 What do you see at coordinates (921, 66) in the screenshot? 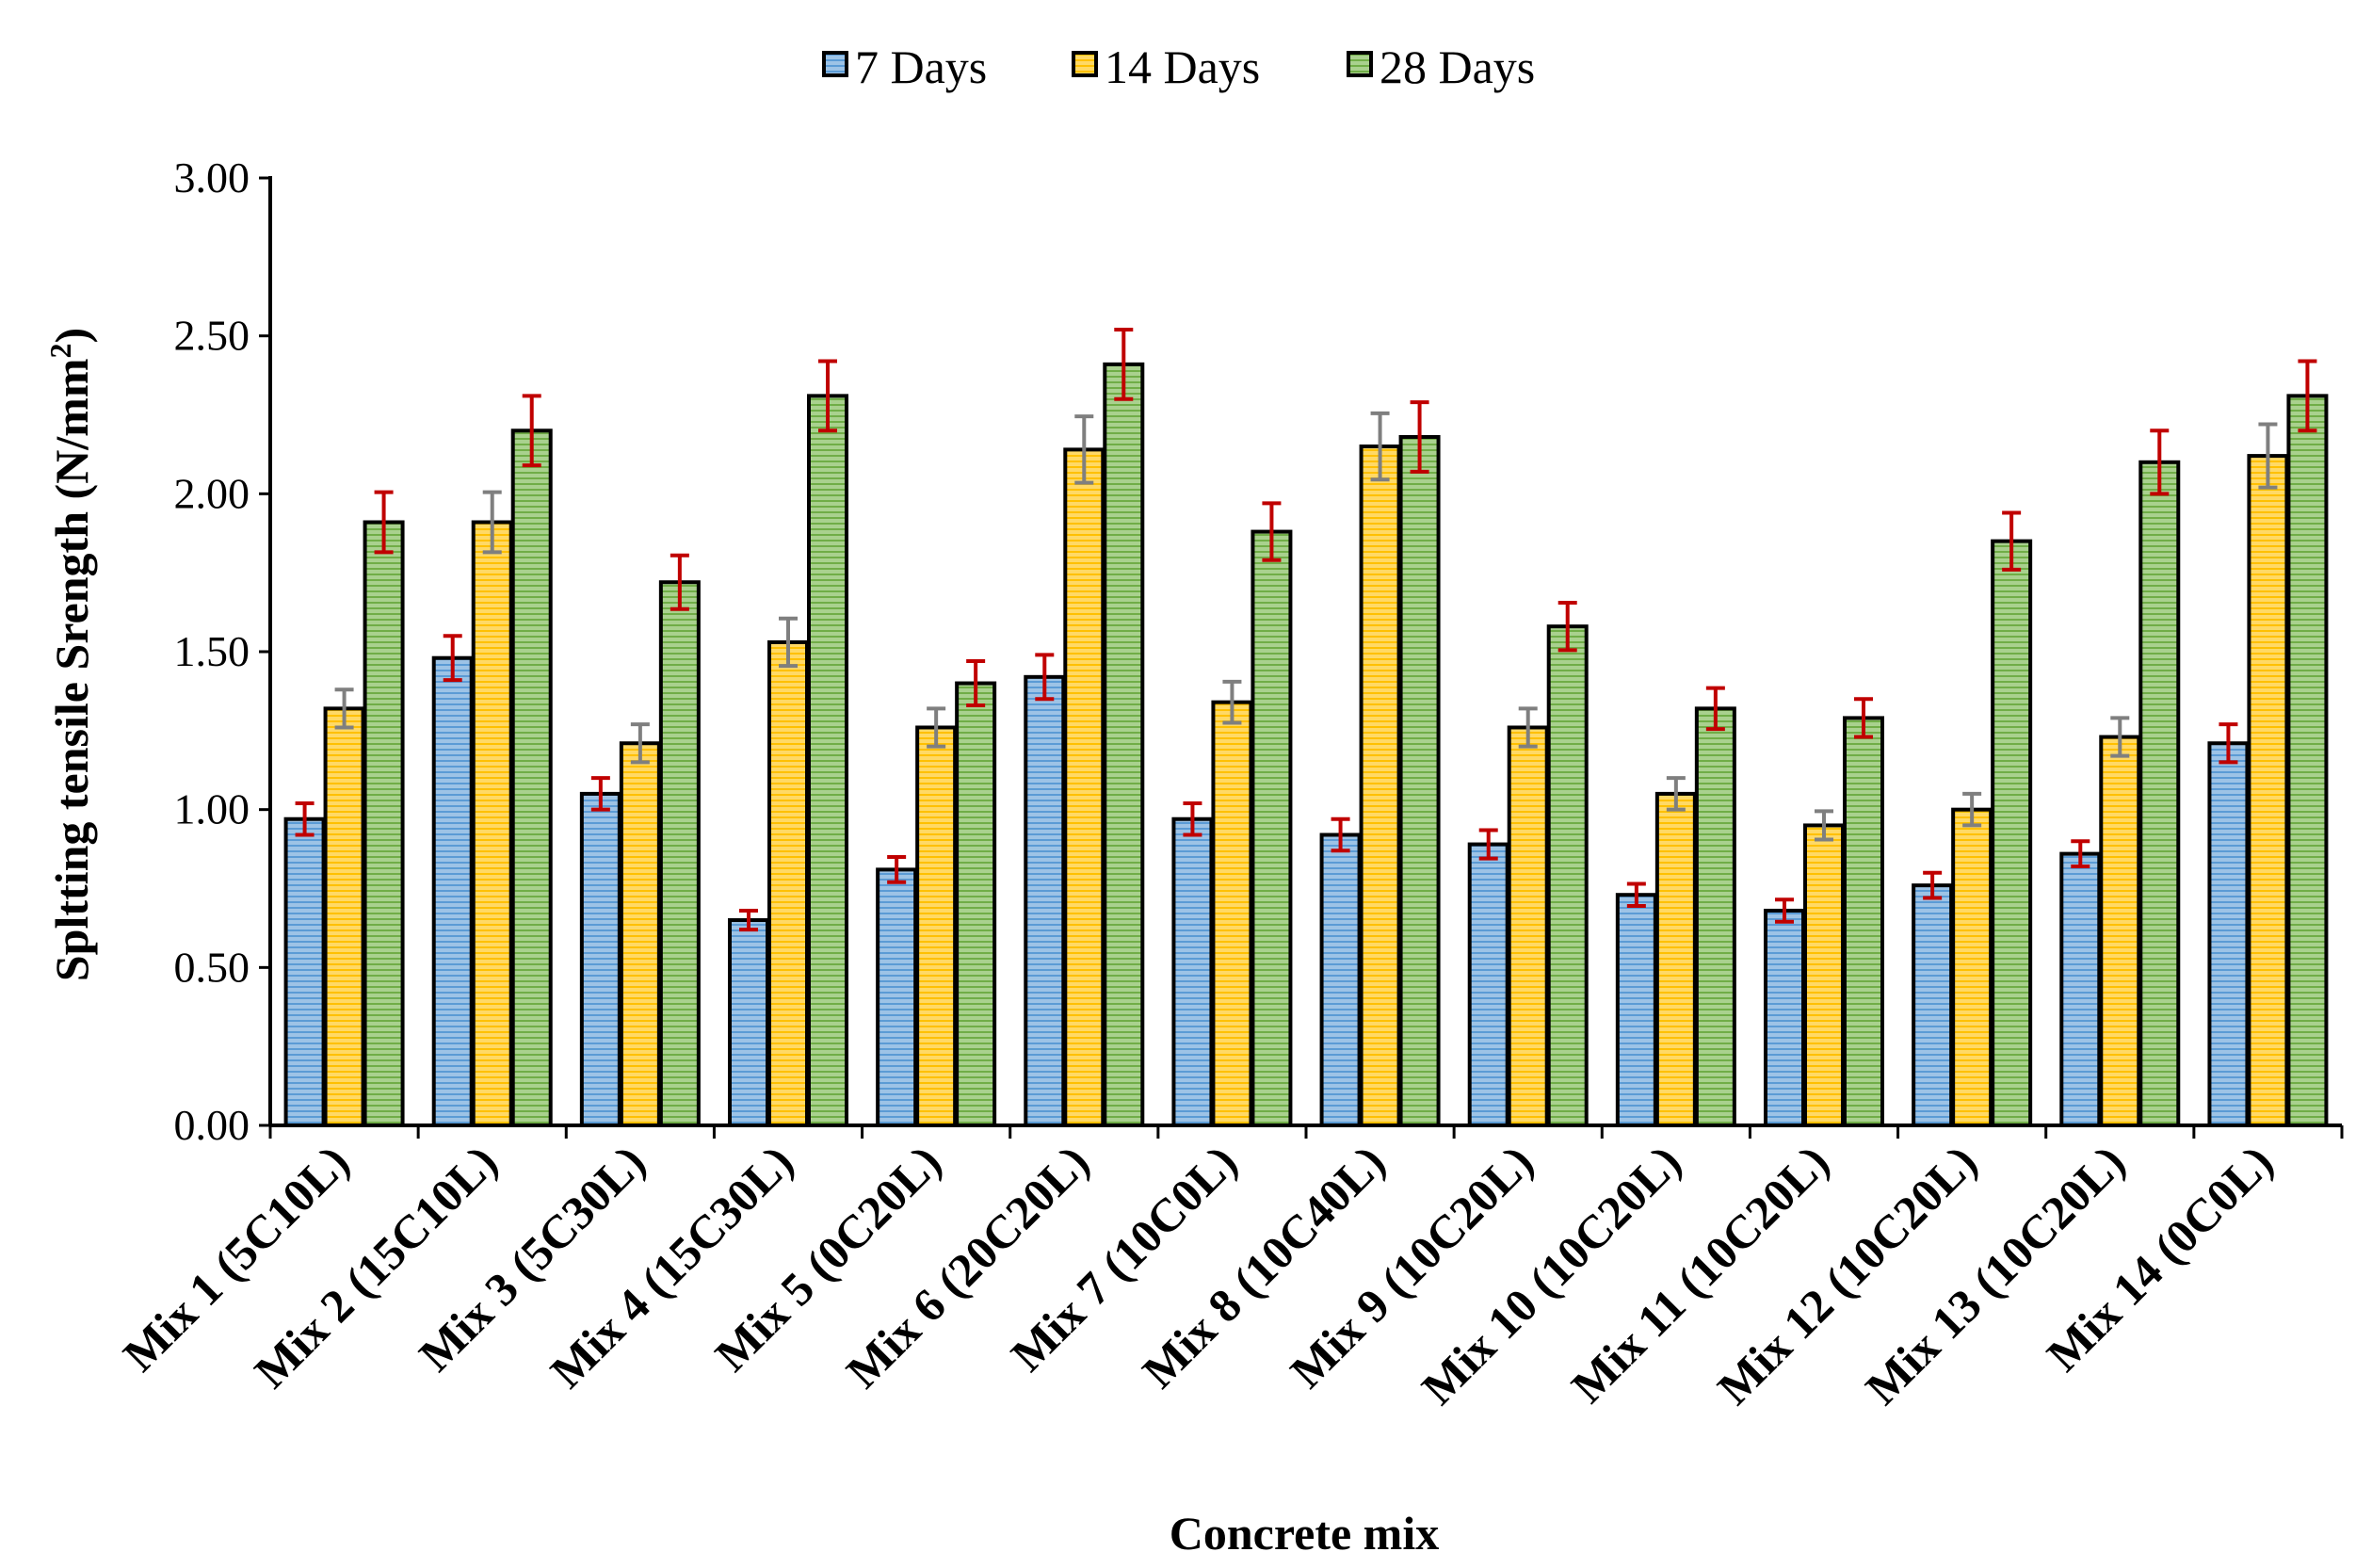
I see `legend-label-7-days: 7 Days` at bounding box center [921, 66].